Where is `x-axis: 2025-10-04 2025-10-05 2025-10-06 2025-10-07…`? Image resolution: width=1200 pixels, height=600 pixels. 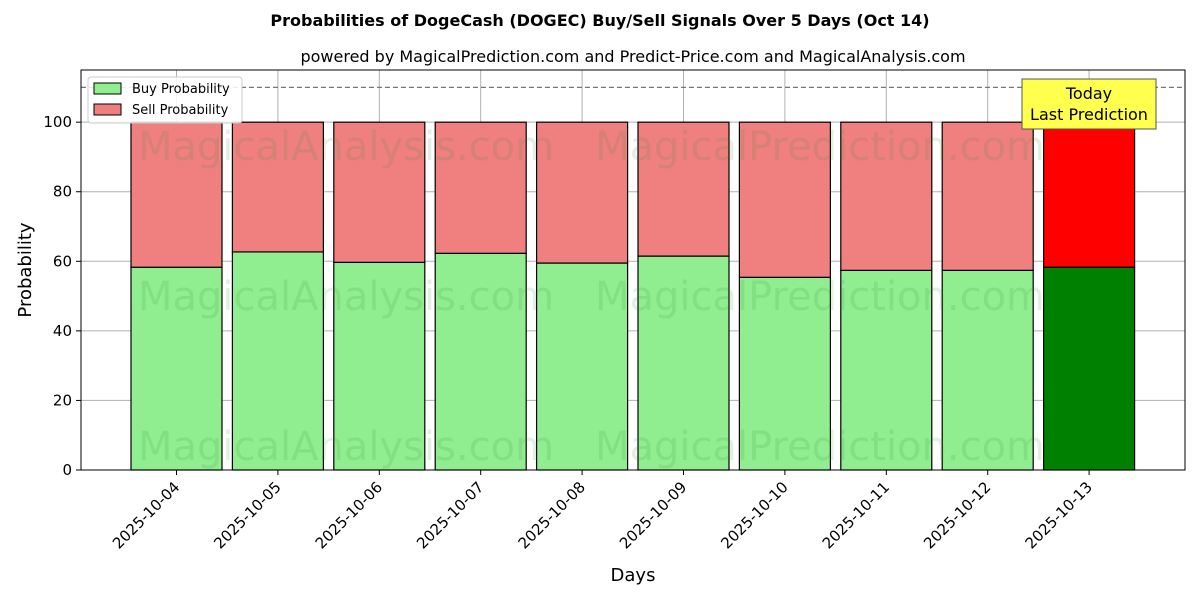 x-axis: 2025-10-04 2025-10-05 2025-10-06 2025-10-07… is located at coordinates (602, 511).